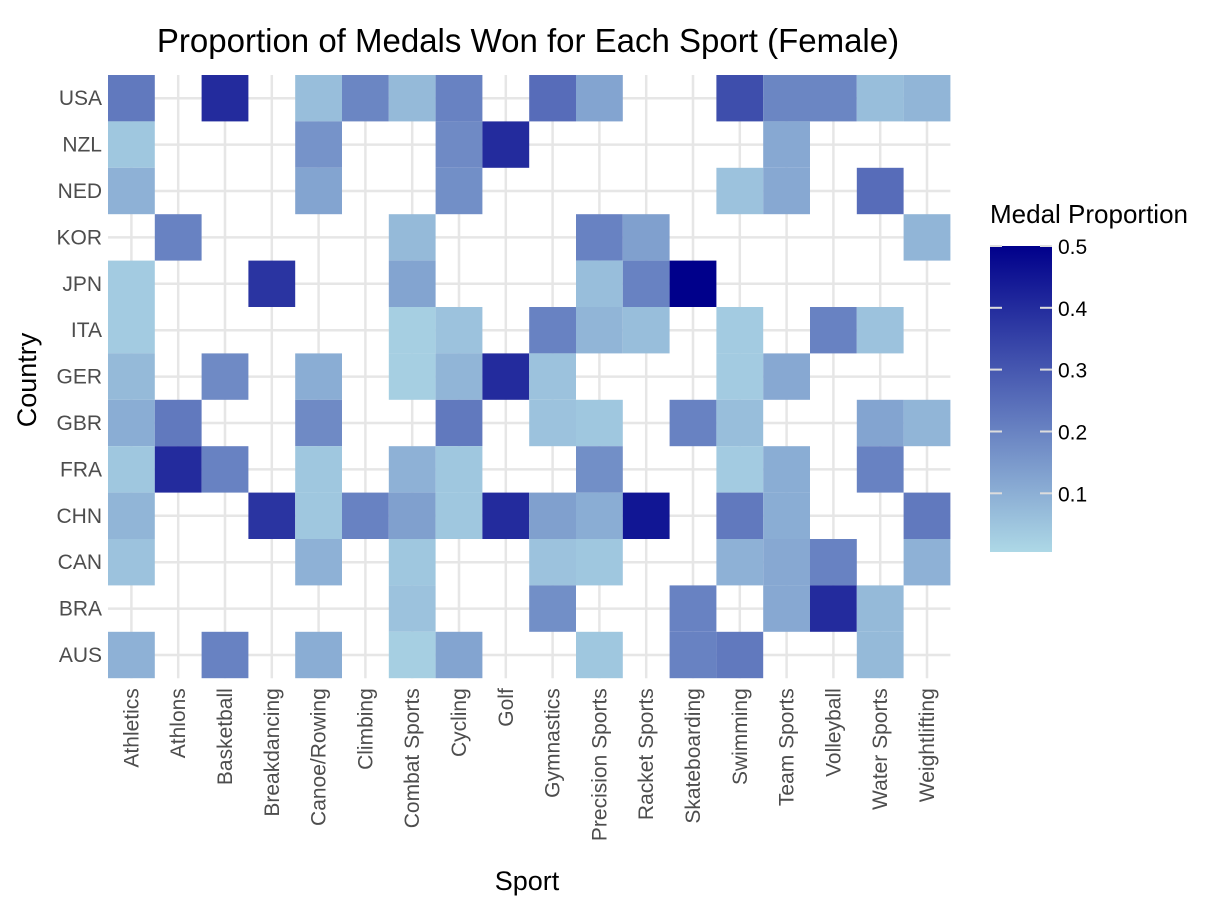 The height and width of the screenshot is (921, 1228). I want to click on y-tick-label: USA, so click(80, 98).